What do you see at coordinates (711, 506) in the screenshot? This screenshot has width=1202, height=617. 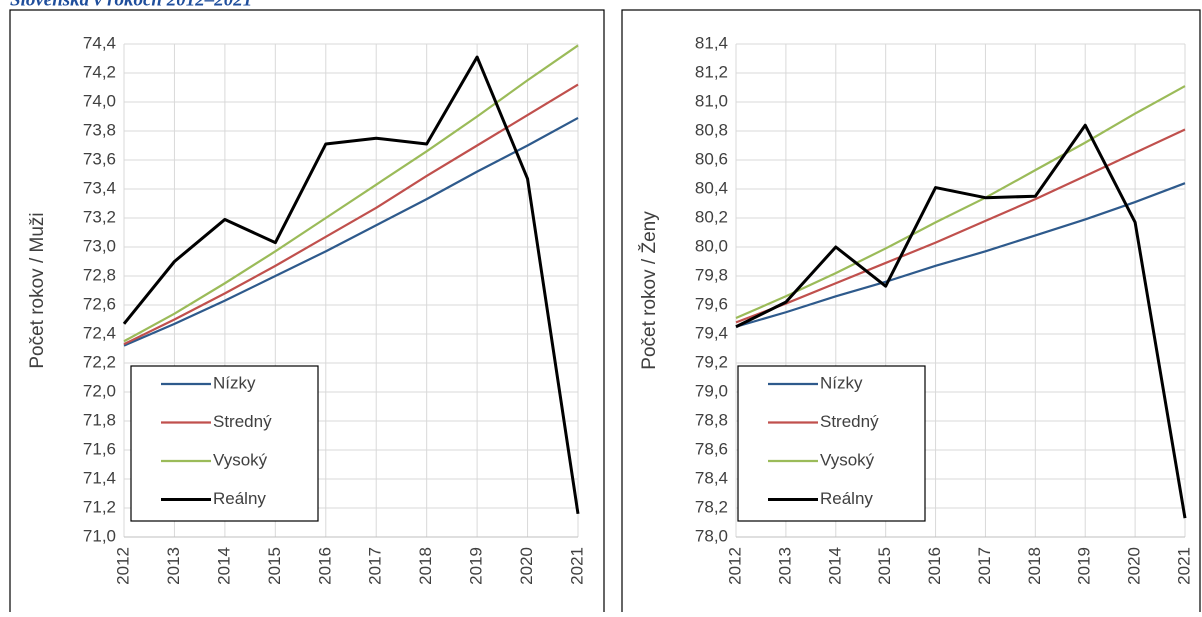 I see `y-tick-label: 78,2` at bounding box center [711, 506].